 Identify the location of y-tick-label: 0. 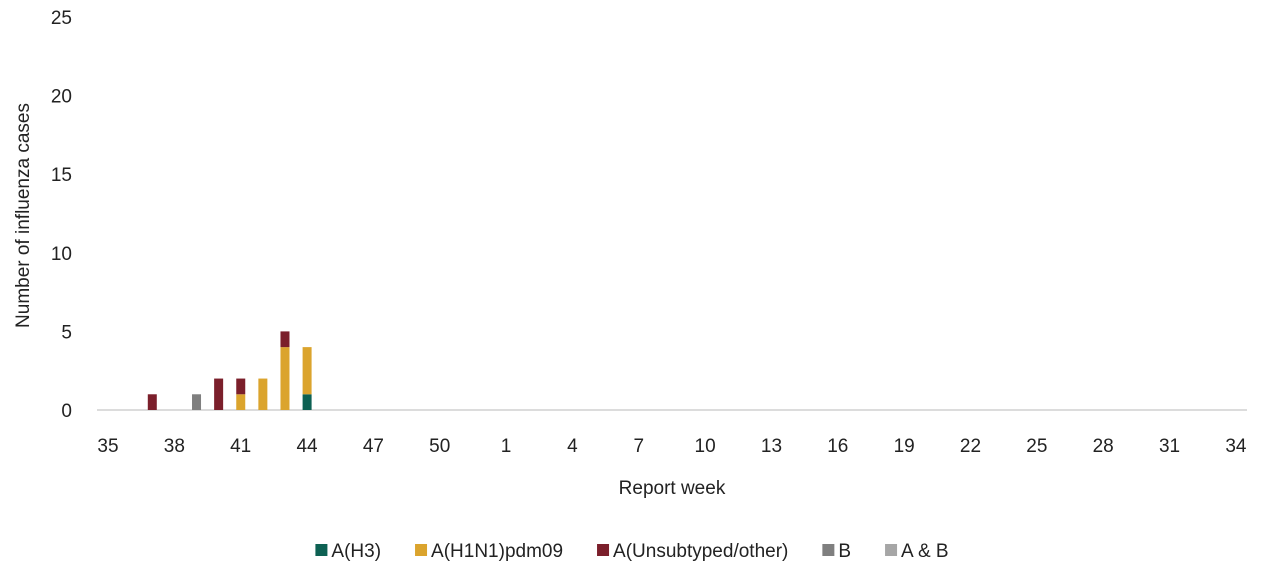
(66, 411).